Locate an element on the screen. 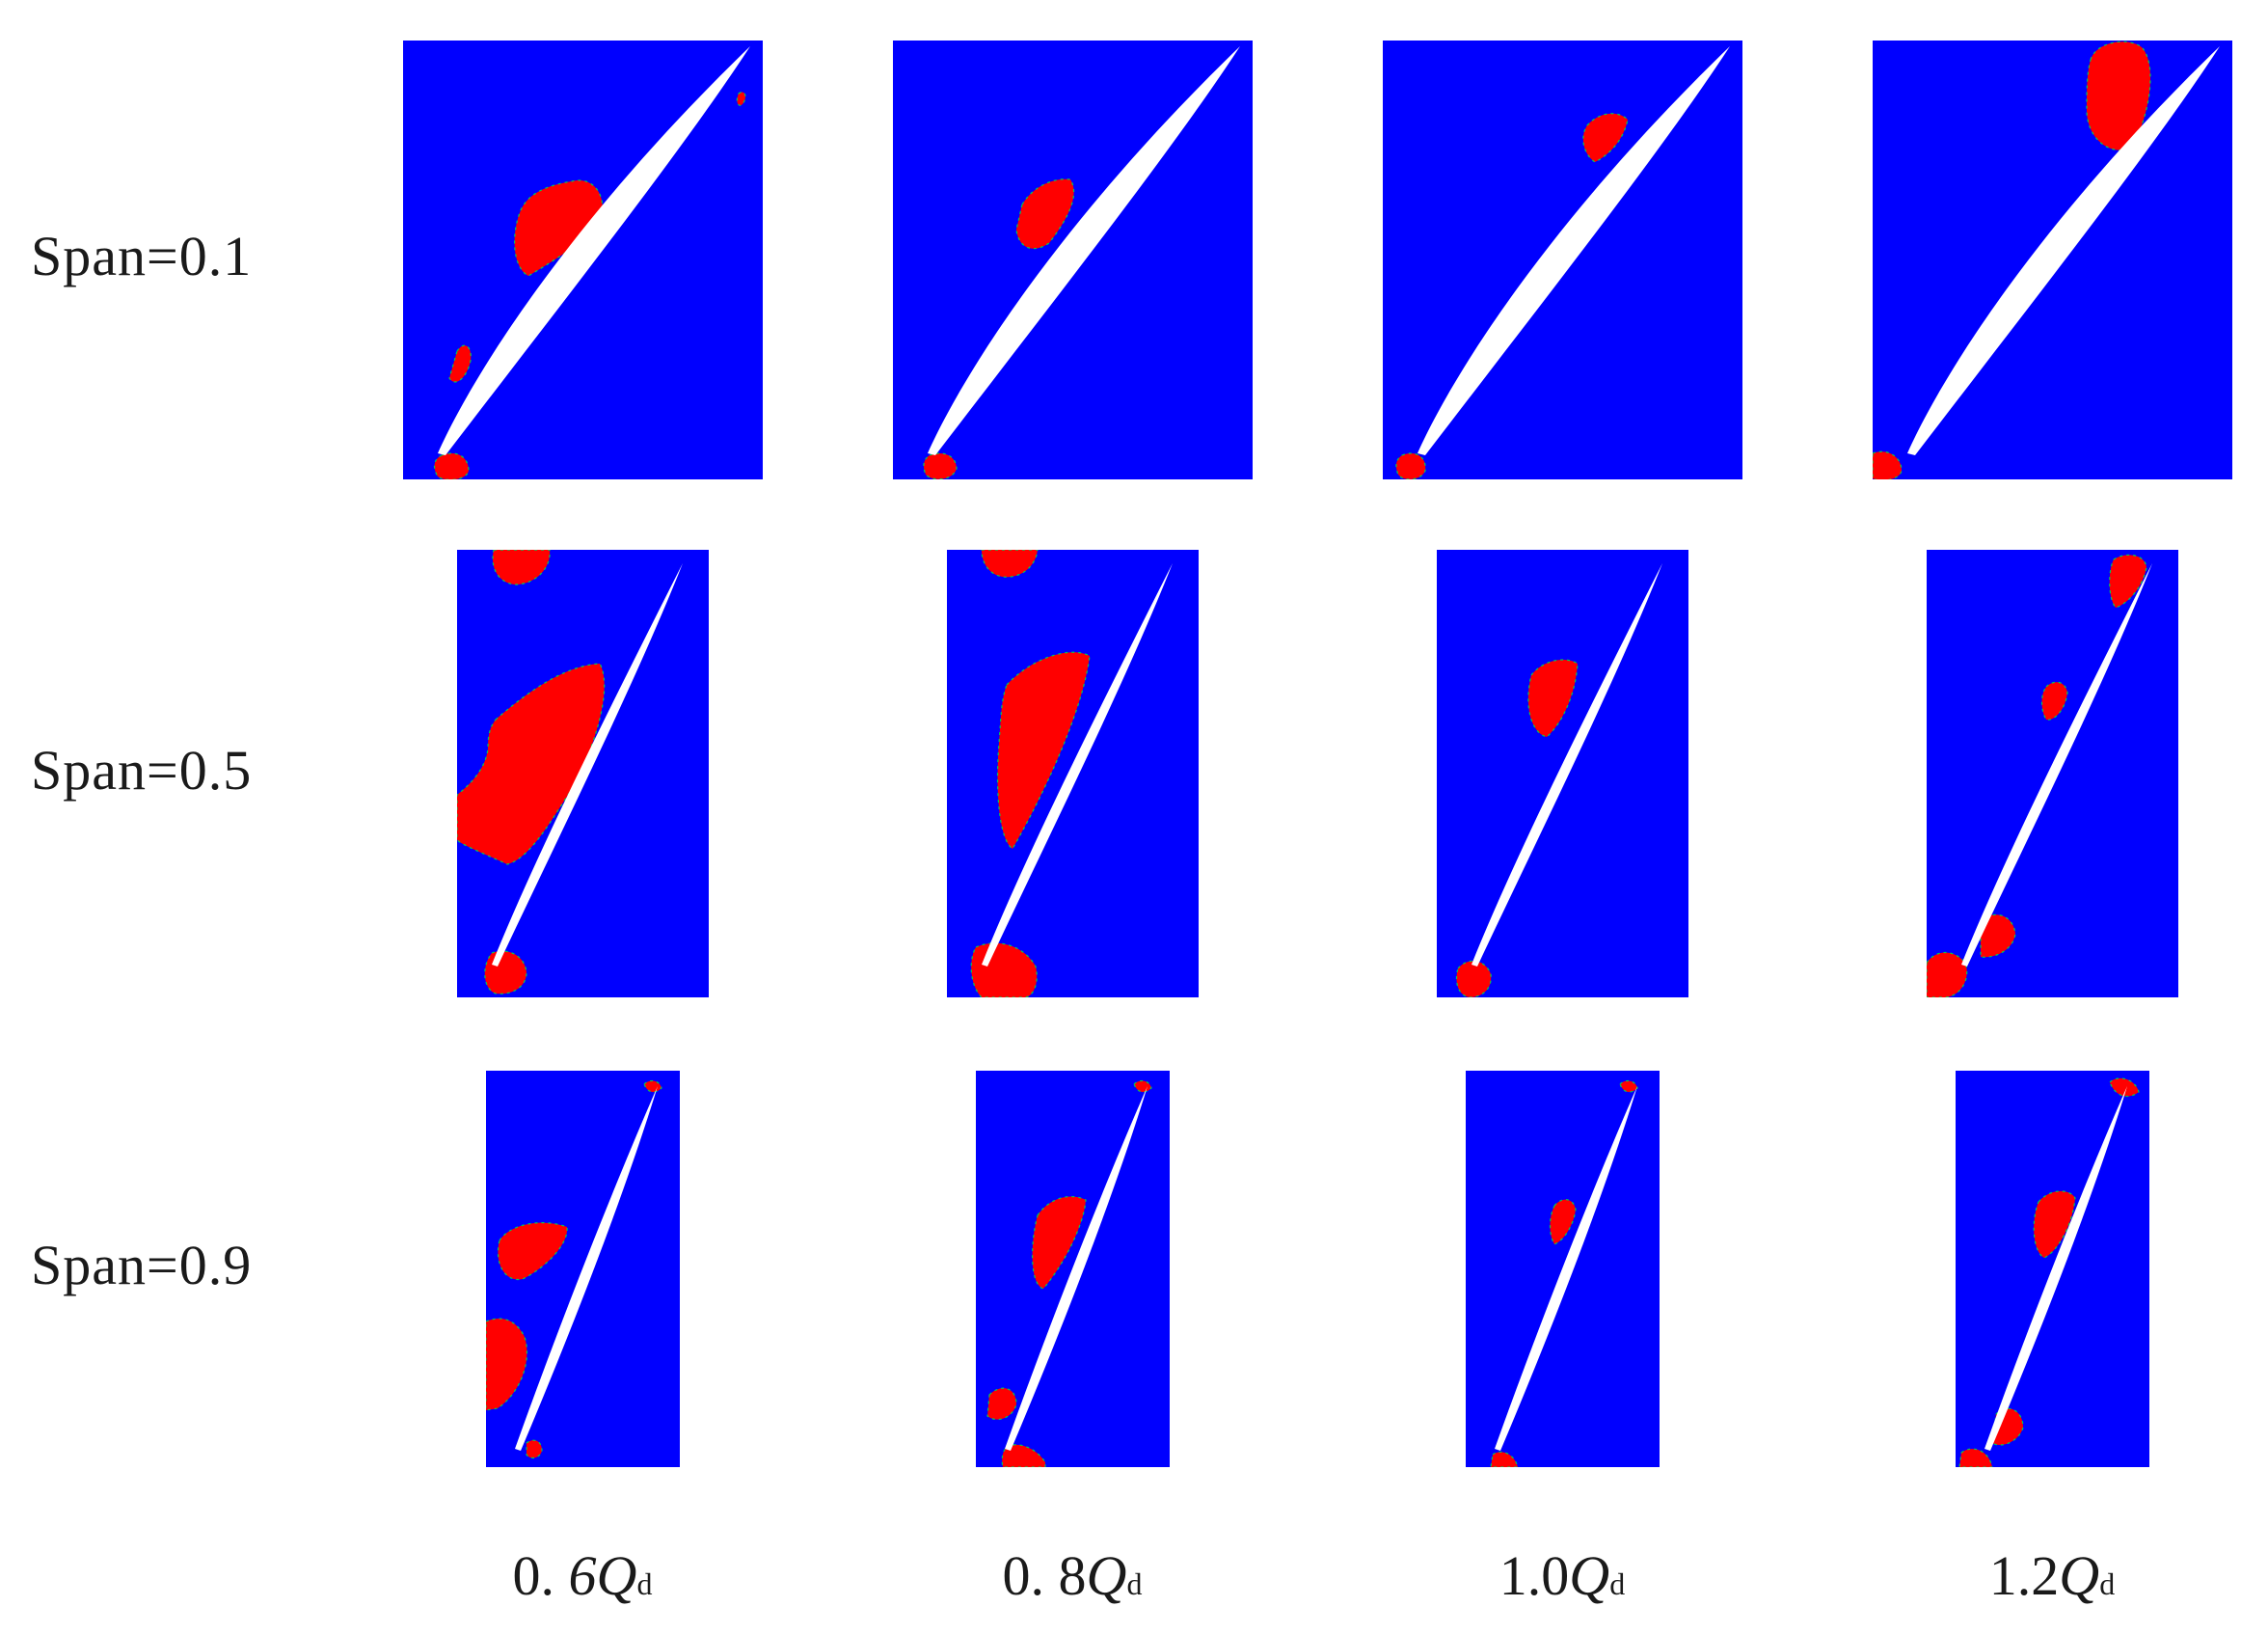 This screenshot has width=2268, height=1634. panel-span05-q06 is located at coordinates (583, 773).